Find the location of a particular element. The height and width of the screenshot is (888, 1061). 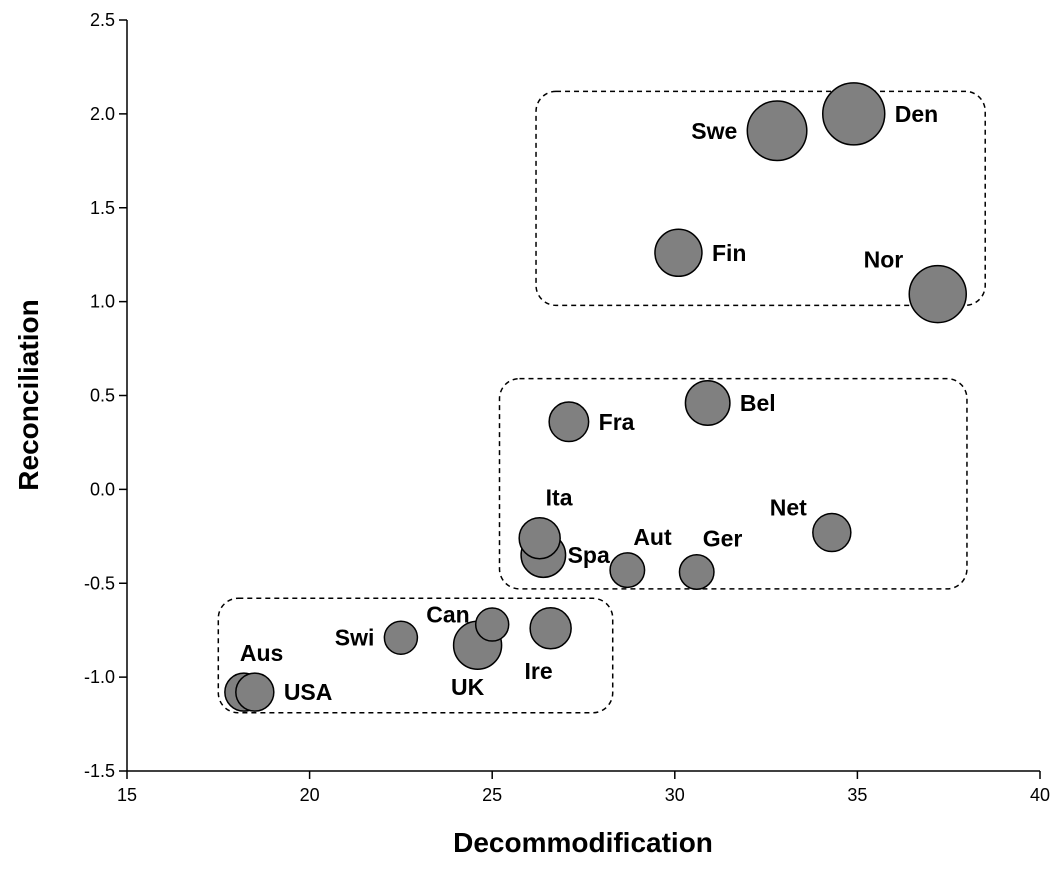

bubble-fra is located at coordinates (569, 422).